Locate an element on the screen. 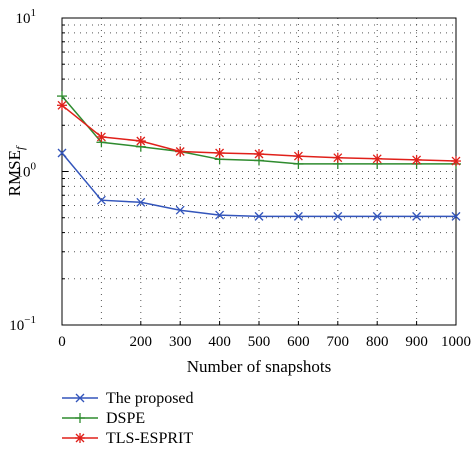 Image resolution: width=474 pixels, height=451 pixels. legend-item: The proposed is located at coordinates (128, 398).